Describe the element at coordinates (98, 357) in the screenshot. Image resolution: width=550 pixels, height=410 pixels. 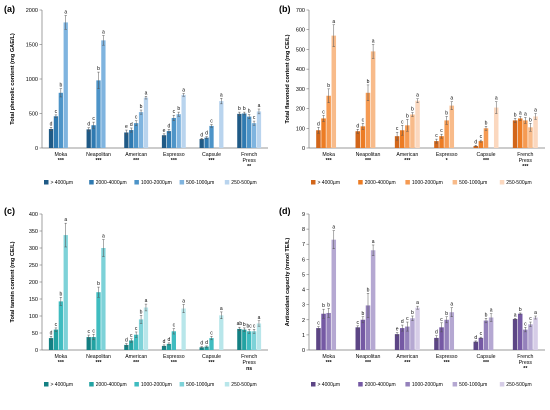
I see `category-label: Neapolitan` at that location.